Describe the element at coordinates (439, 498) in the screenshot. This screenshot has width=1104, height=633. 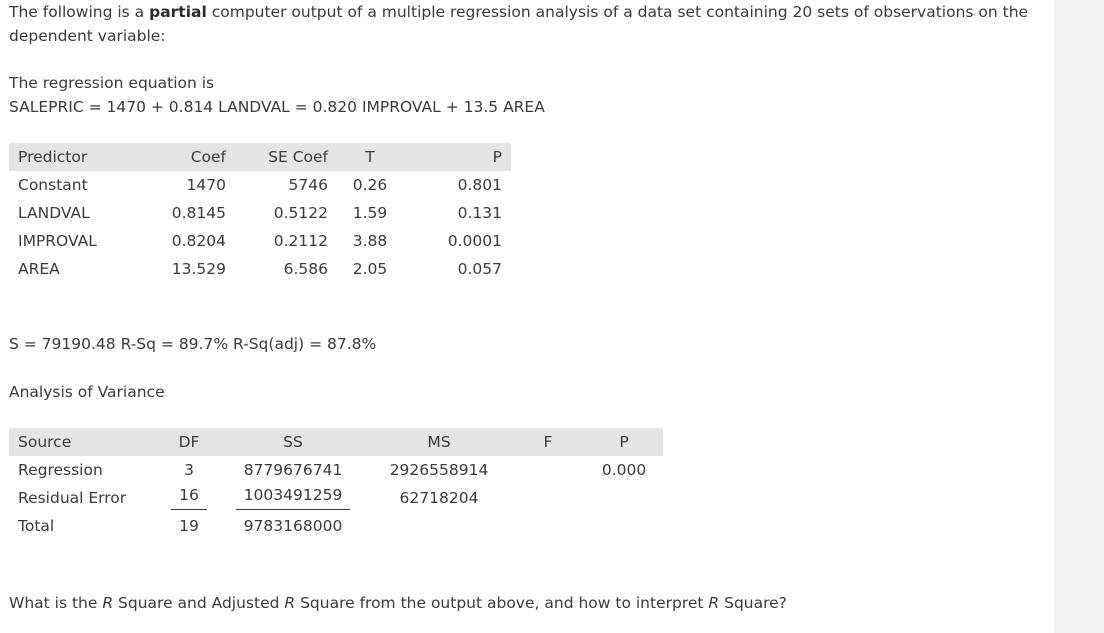
I see `ms-value: 62718204` at that location.